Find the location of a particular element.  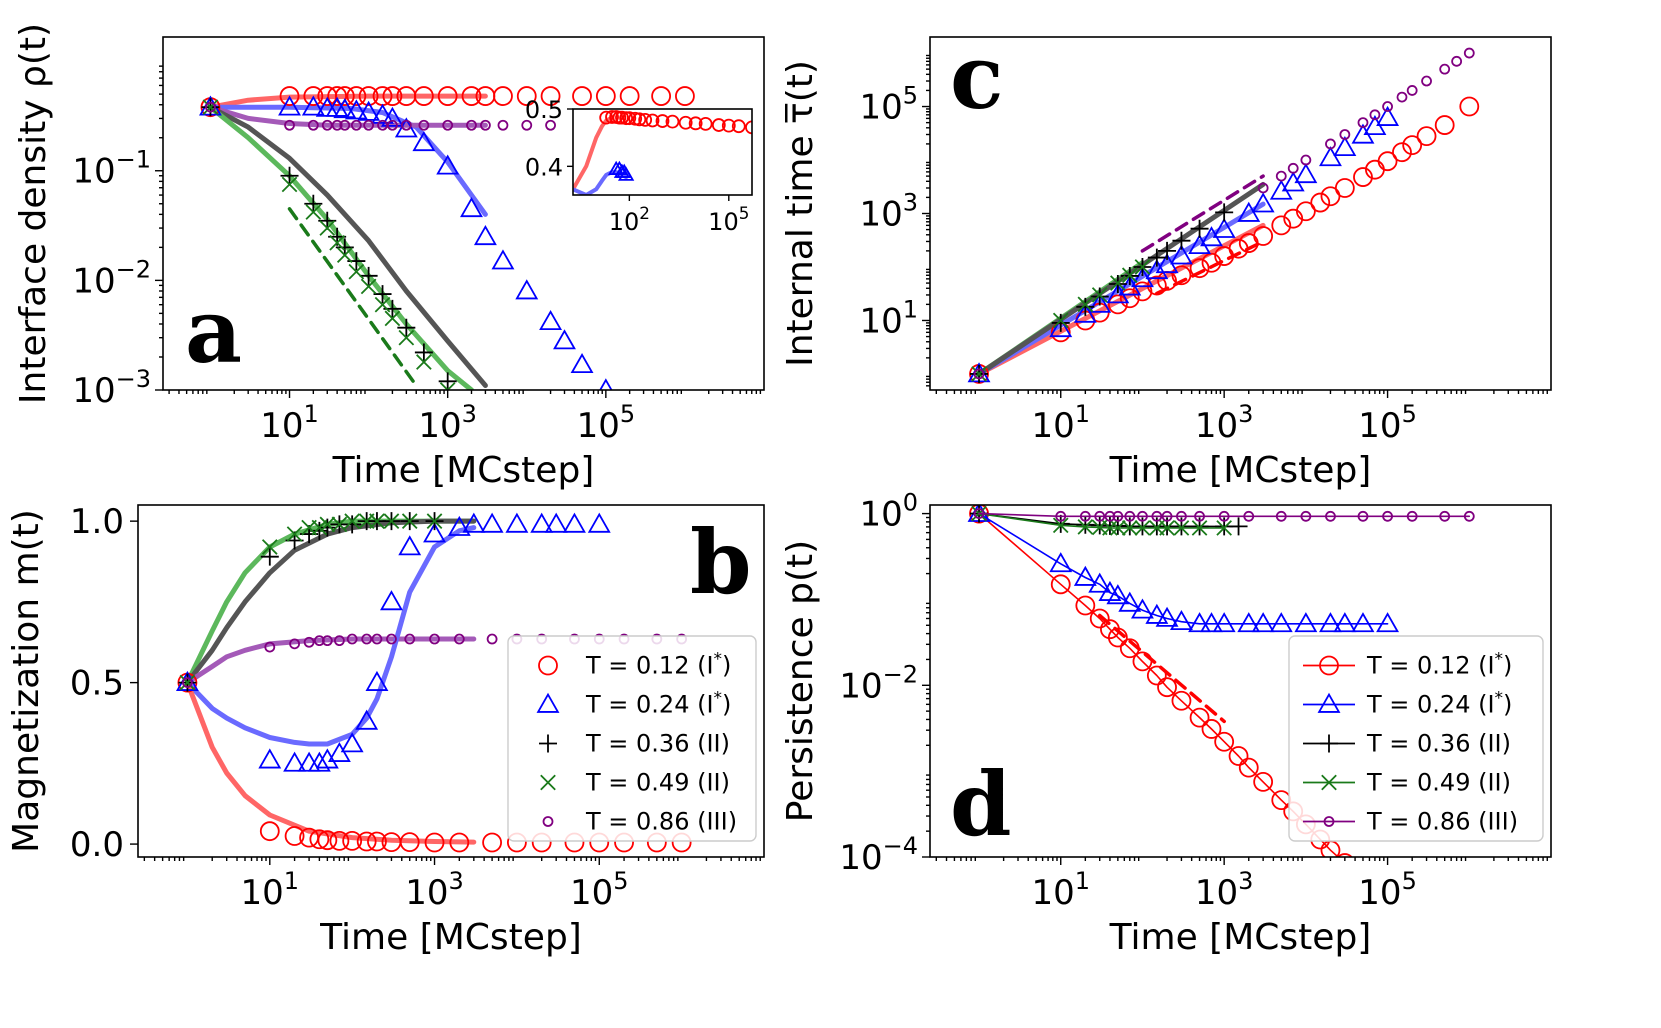

plot-area-b is located at coordinates (433, 682).